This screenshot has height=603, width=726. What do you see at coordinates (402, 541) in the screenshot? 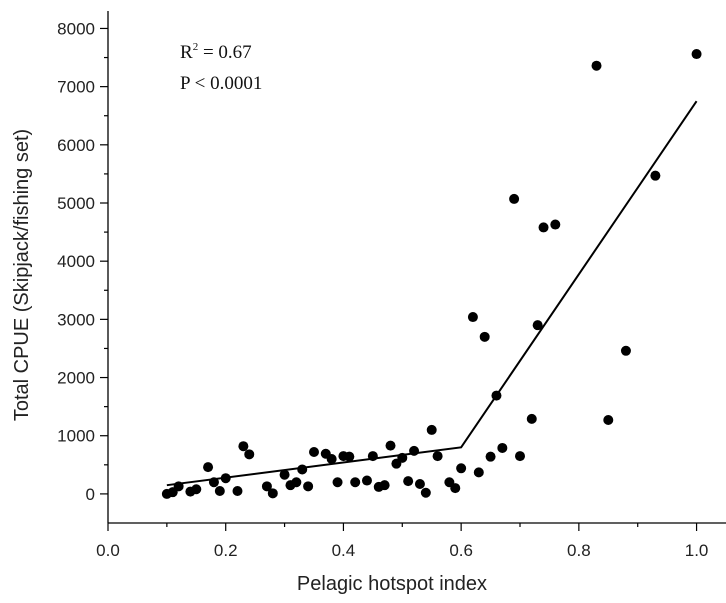
I see `x-ticks: 0.0 0.2 0.4 0.6 0.8 1.0` at bounding box center [402, 541].